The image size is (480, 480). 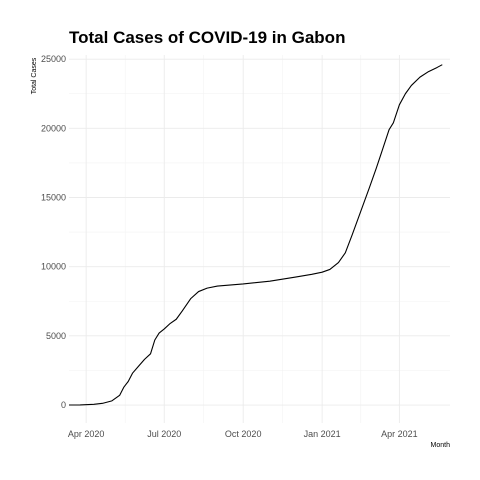 I want to click on y-tick-label: 0, so click(x=63, y=405).